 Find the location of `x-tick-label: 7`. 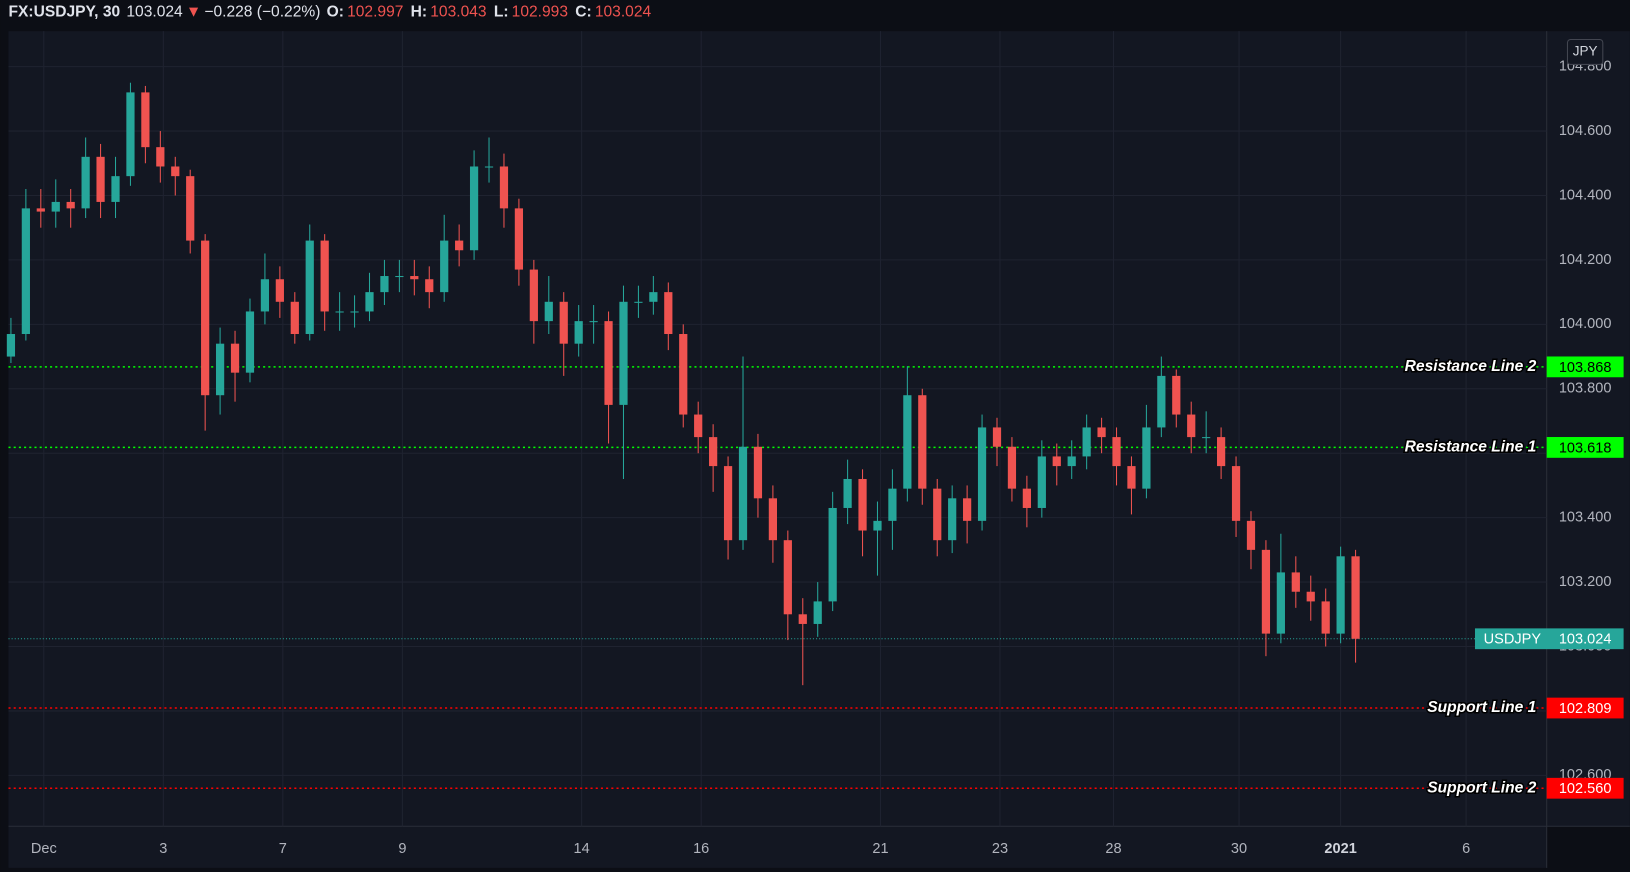

x-tick-label: 7 is located at coordinates (283, 849).